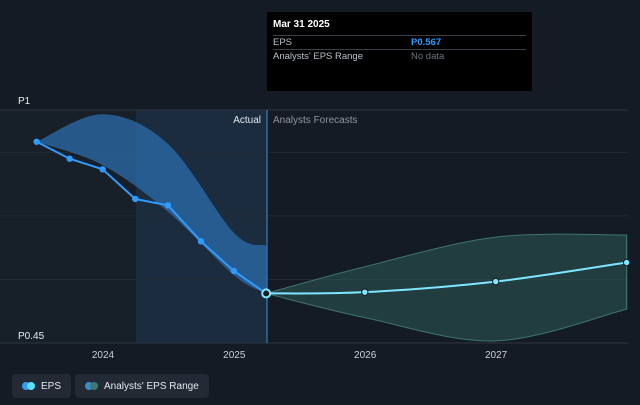 This screenshot has height=405, width=640. Describe the element at coordinates (426, 42) in the screenshot. I see `tooltip-eps-value: P0.567` at that location.